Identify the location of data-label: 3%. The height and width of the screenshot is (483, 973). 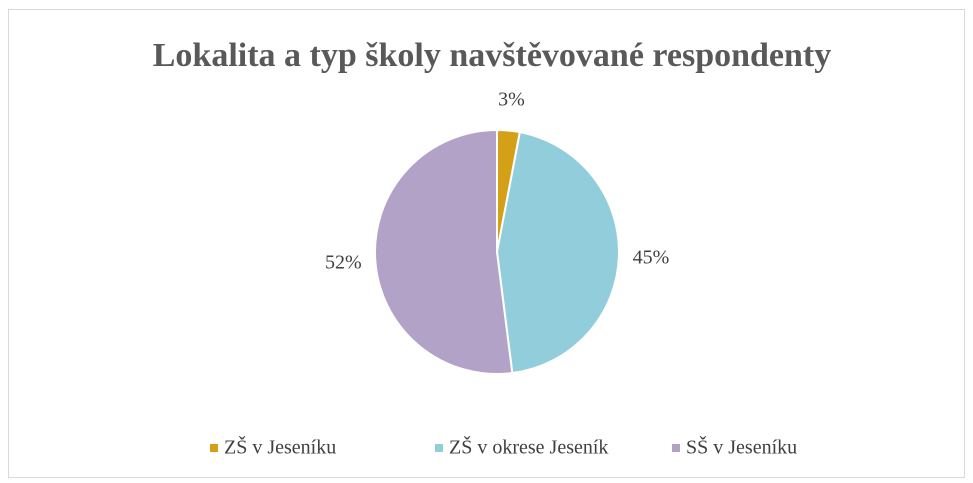
(511, 99).